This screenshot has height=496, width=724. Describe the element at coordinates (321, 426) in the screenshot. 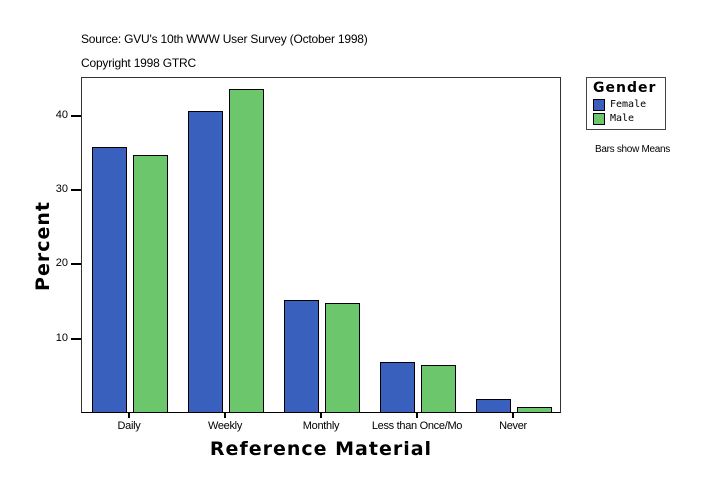

I see `x-tick-label: Monthly` at that location.